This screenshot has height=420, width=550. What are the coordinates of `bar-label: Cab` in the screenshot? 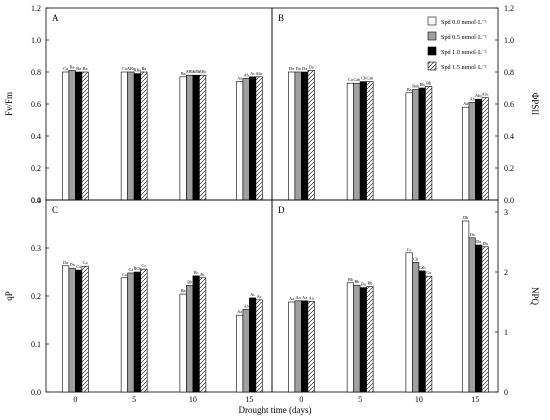 It's located at (370, 78).